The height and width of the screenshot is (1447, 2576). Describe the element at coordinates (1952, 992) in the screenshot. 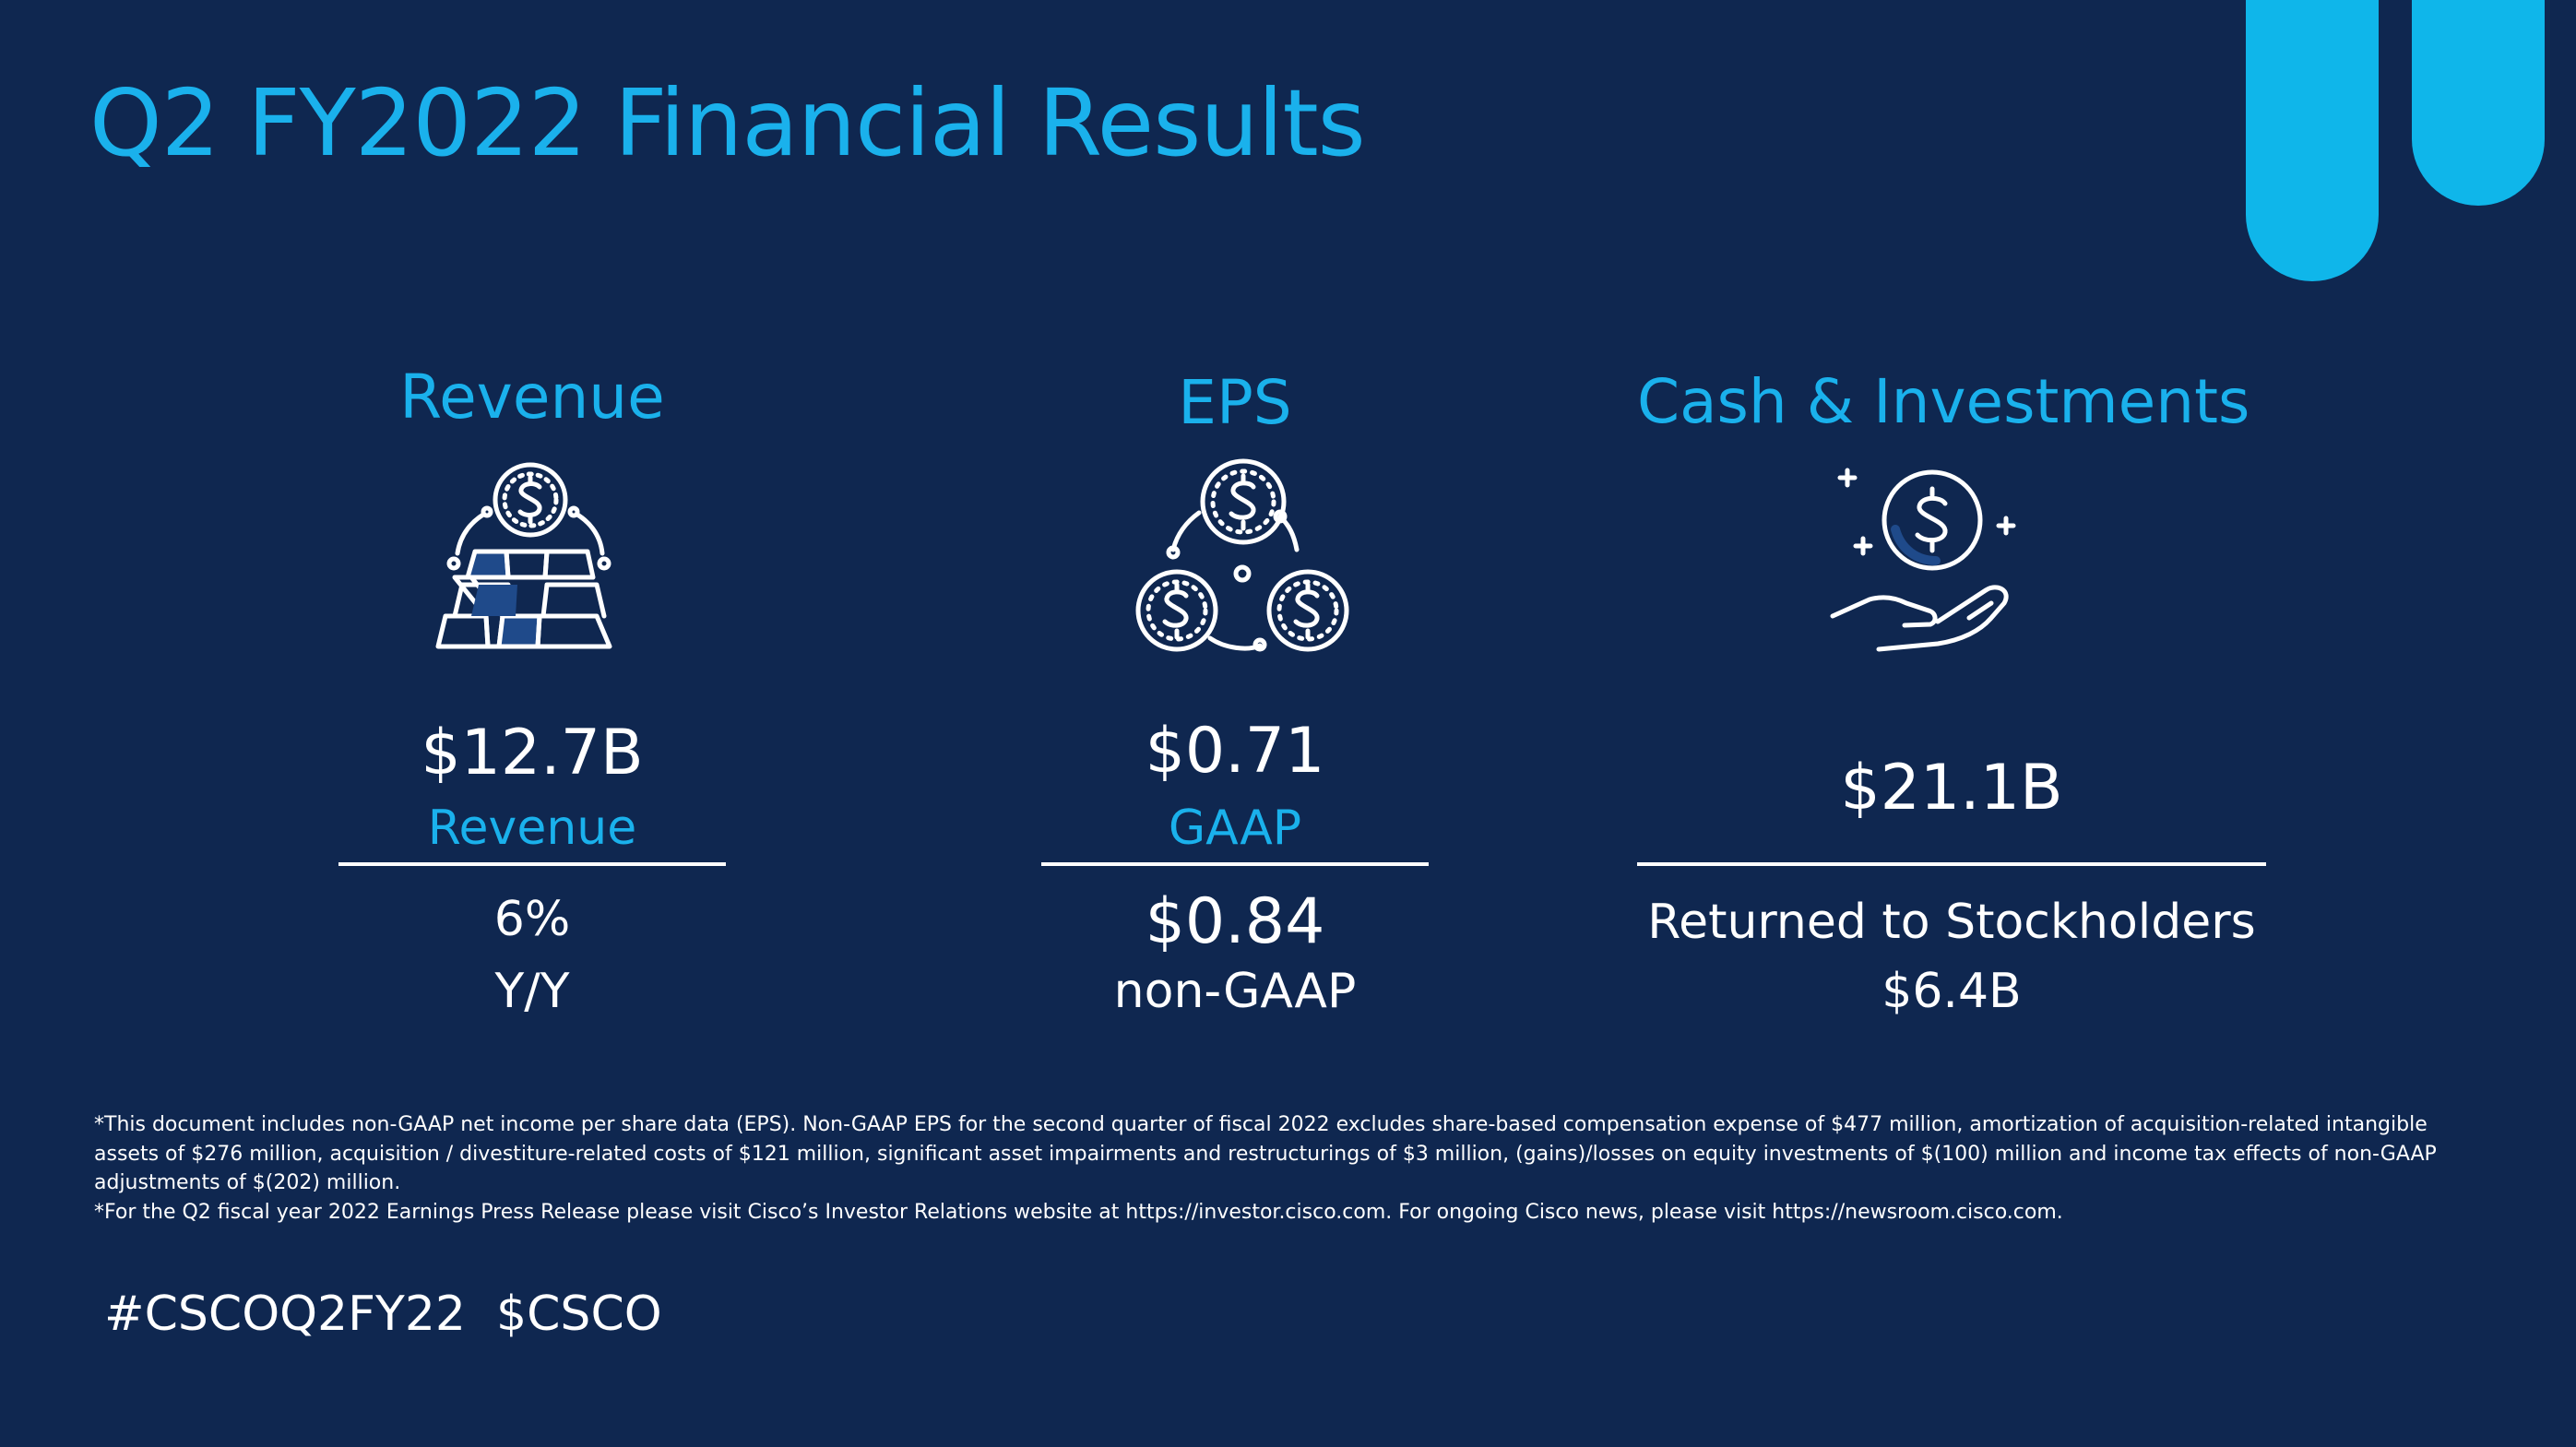

I see `returned-value: $6.4B` at that location.